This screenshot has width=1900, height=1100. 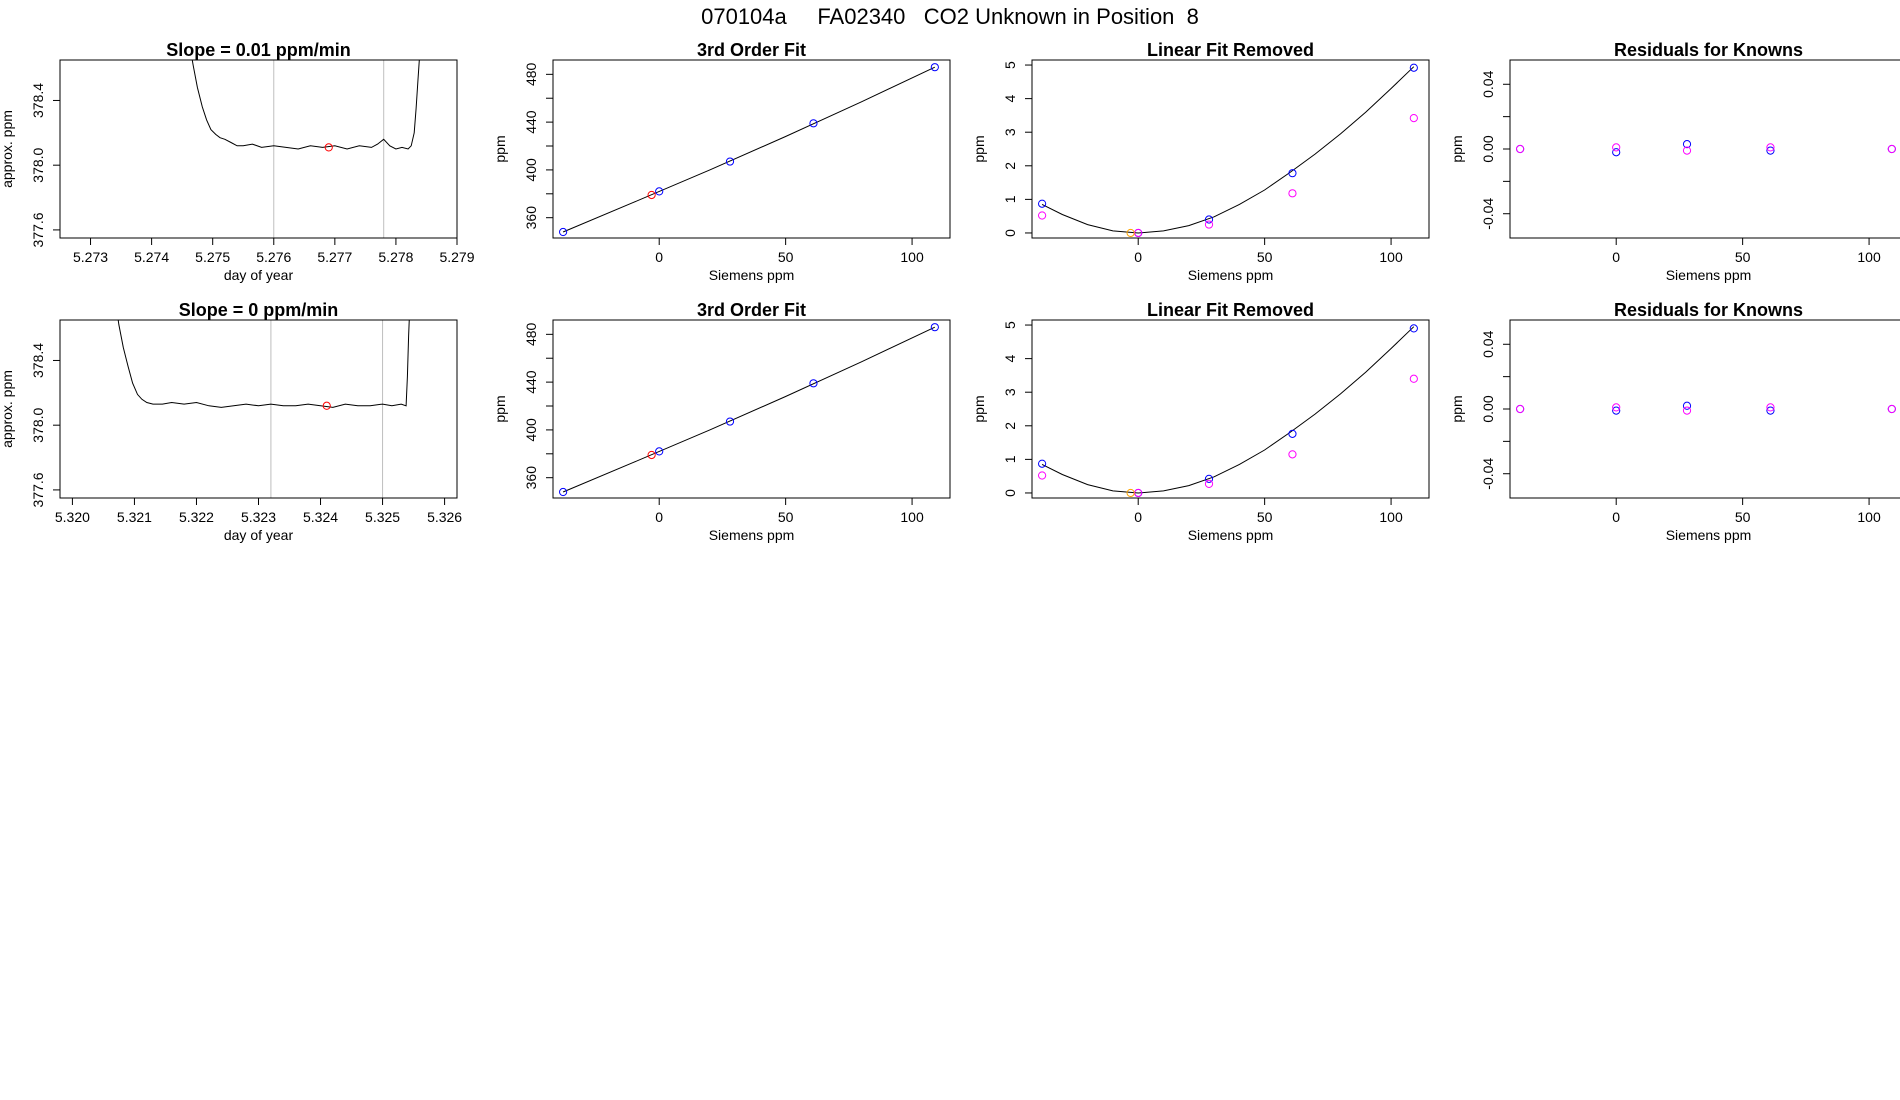 I want to click on x-tick-label: 5.273, so click(x=90, y=257).